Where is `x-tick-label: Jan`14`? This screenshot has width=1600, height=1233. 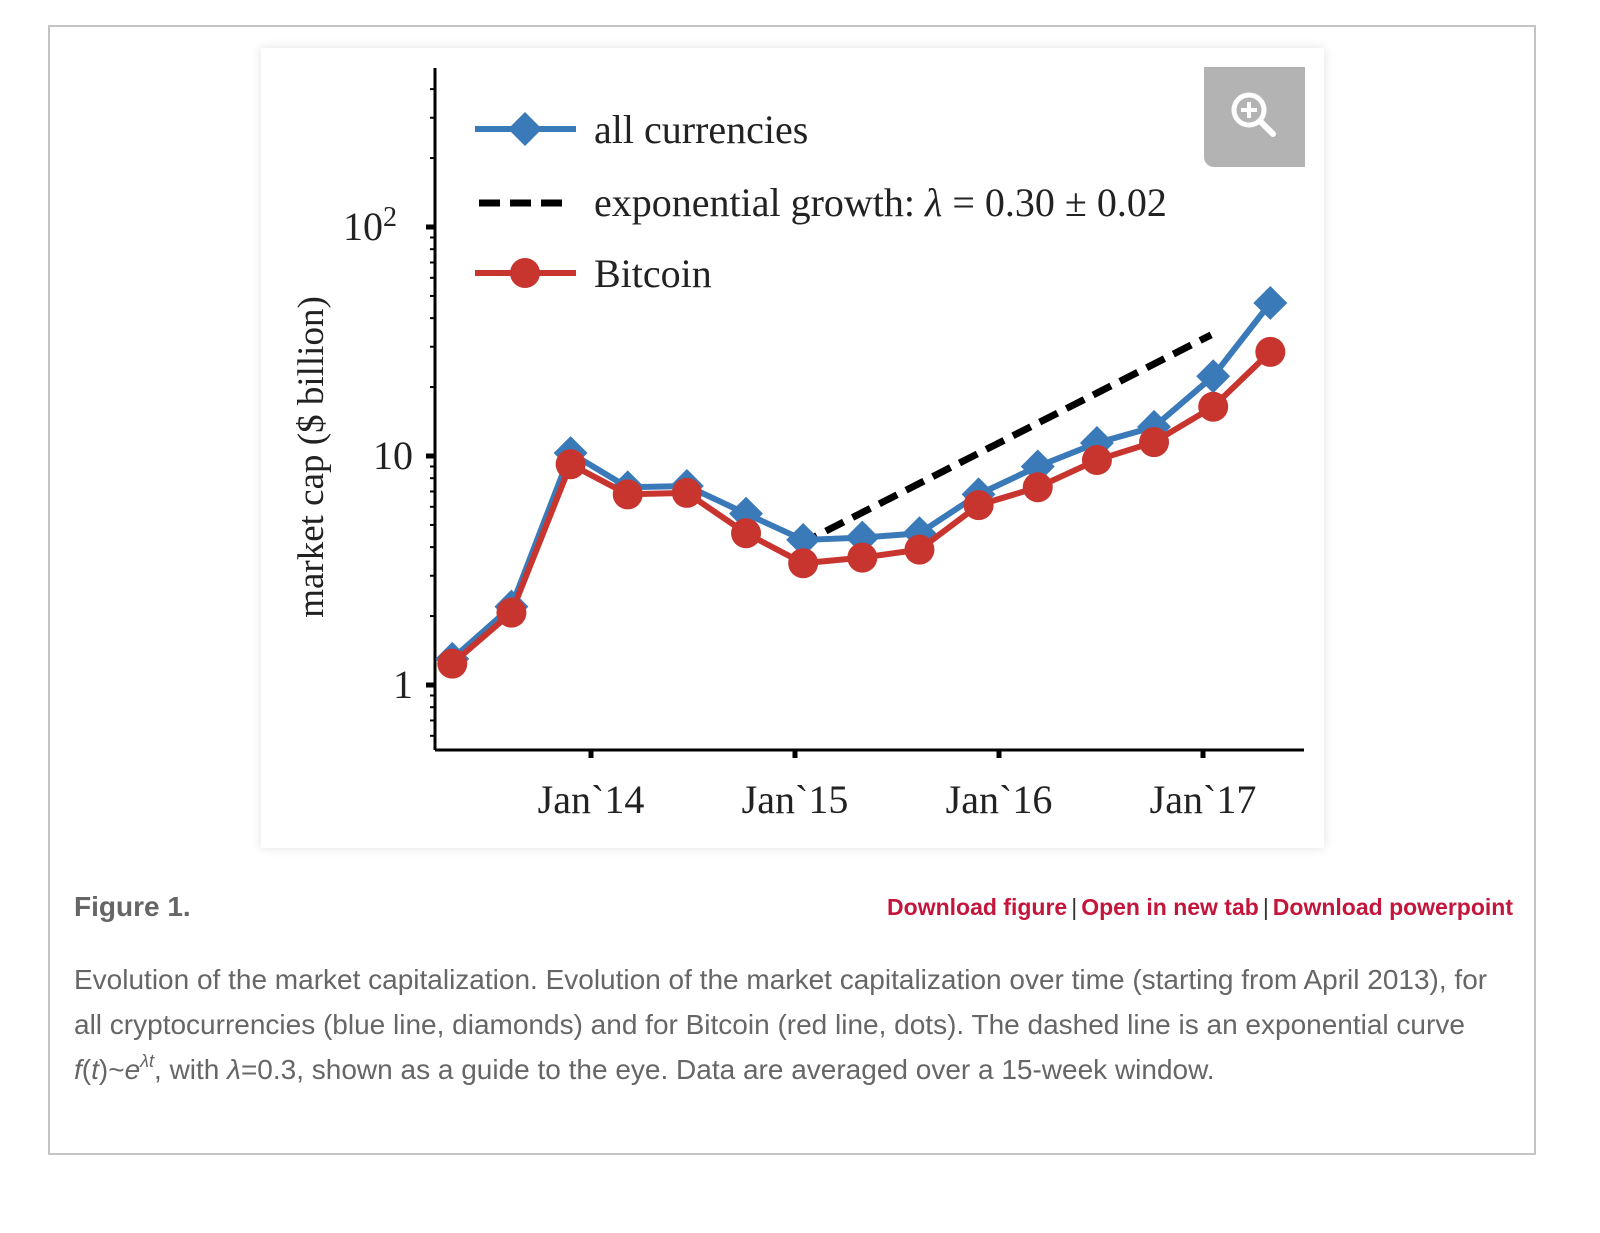 x-tick-label: Jan`14 is located at coordinates (591, 799).